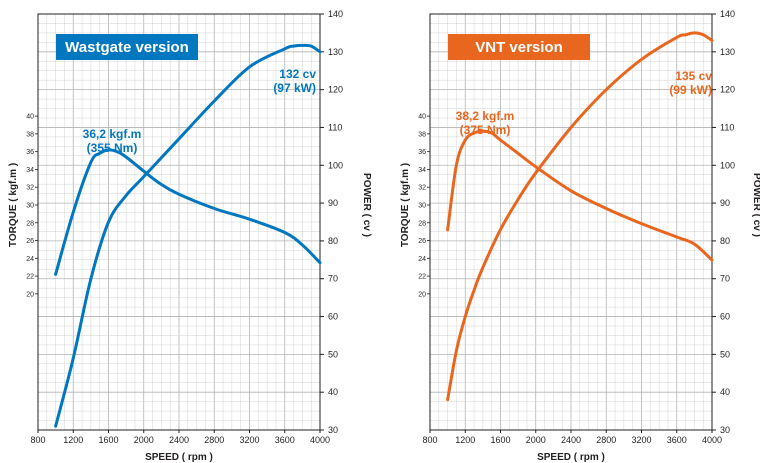 This screenshot has width=760, height=463. I want to click on torque-peak-label: 38,2 kgf.m, so click(485, 116).